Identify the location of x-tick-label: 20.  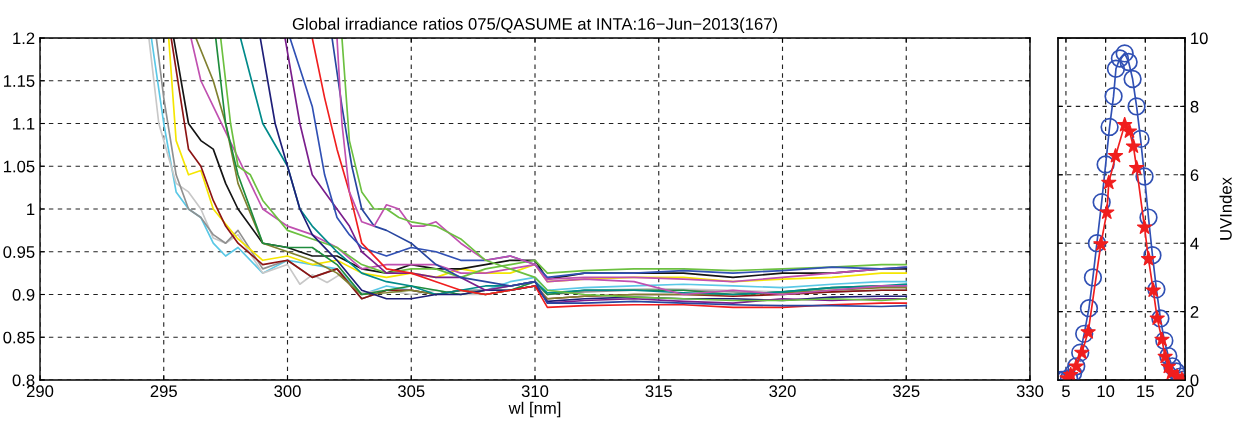
(1185, 391).